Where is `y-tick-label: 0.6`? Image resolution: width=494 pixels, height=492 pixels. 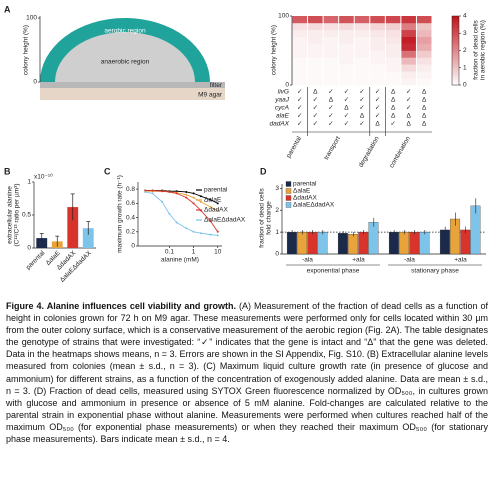
y-tick-label: 0.6 is located at coordinates (130, 203).